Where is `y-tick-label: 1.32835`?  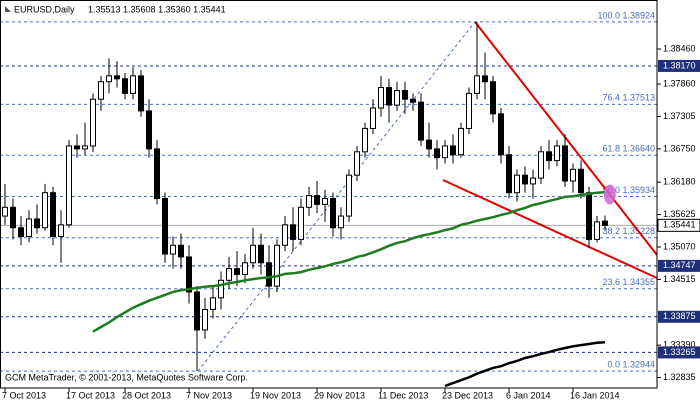
y-tick-label: 1.32835 is located at coordinates (679, 377).